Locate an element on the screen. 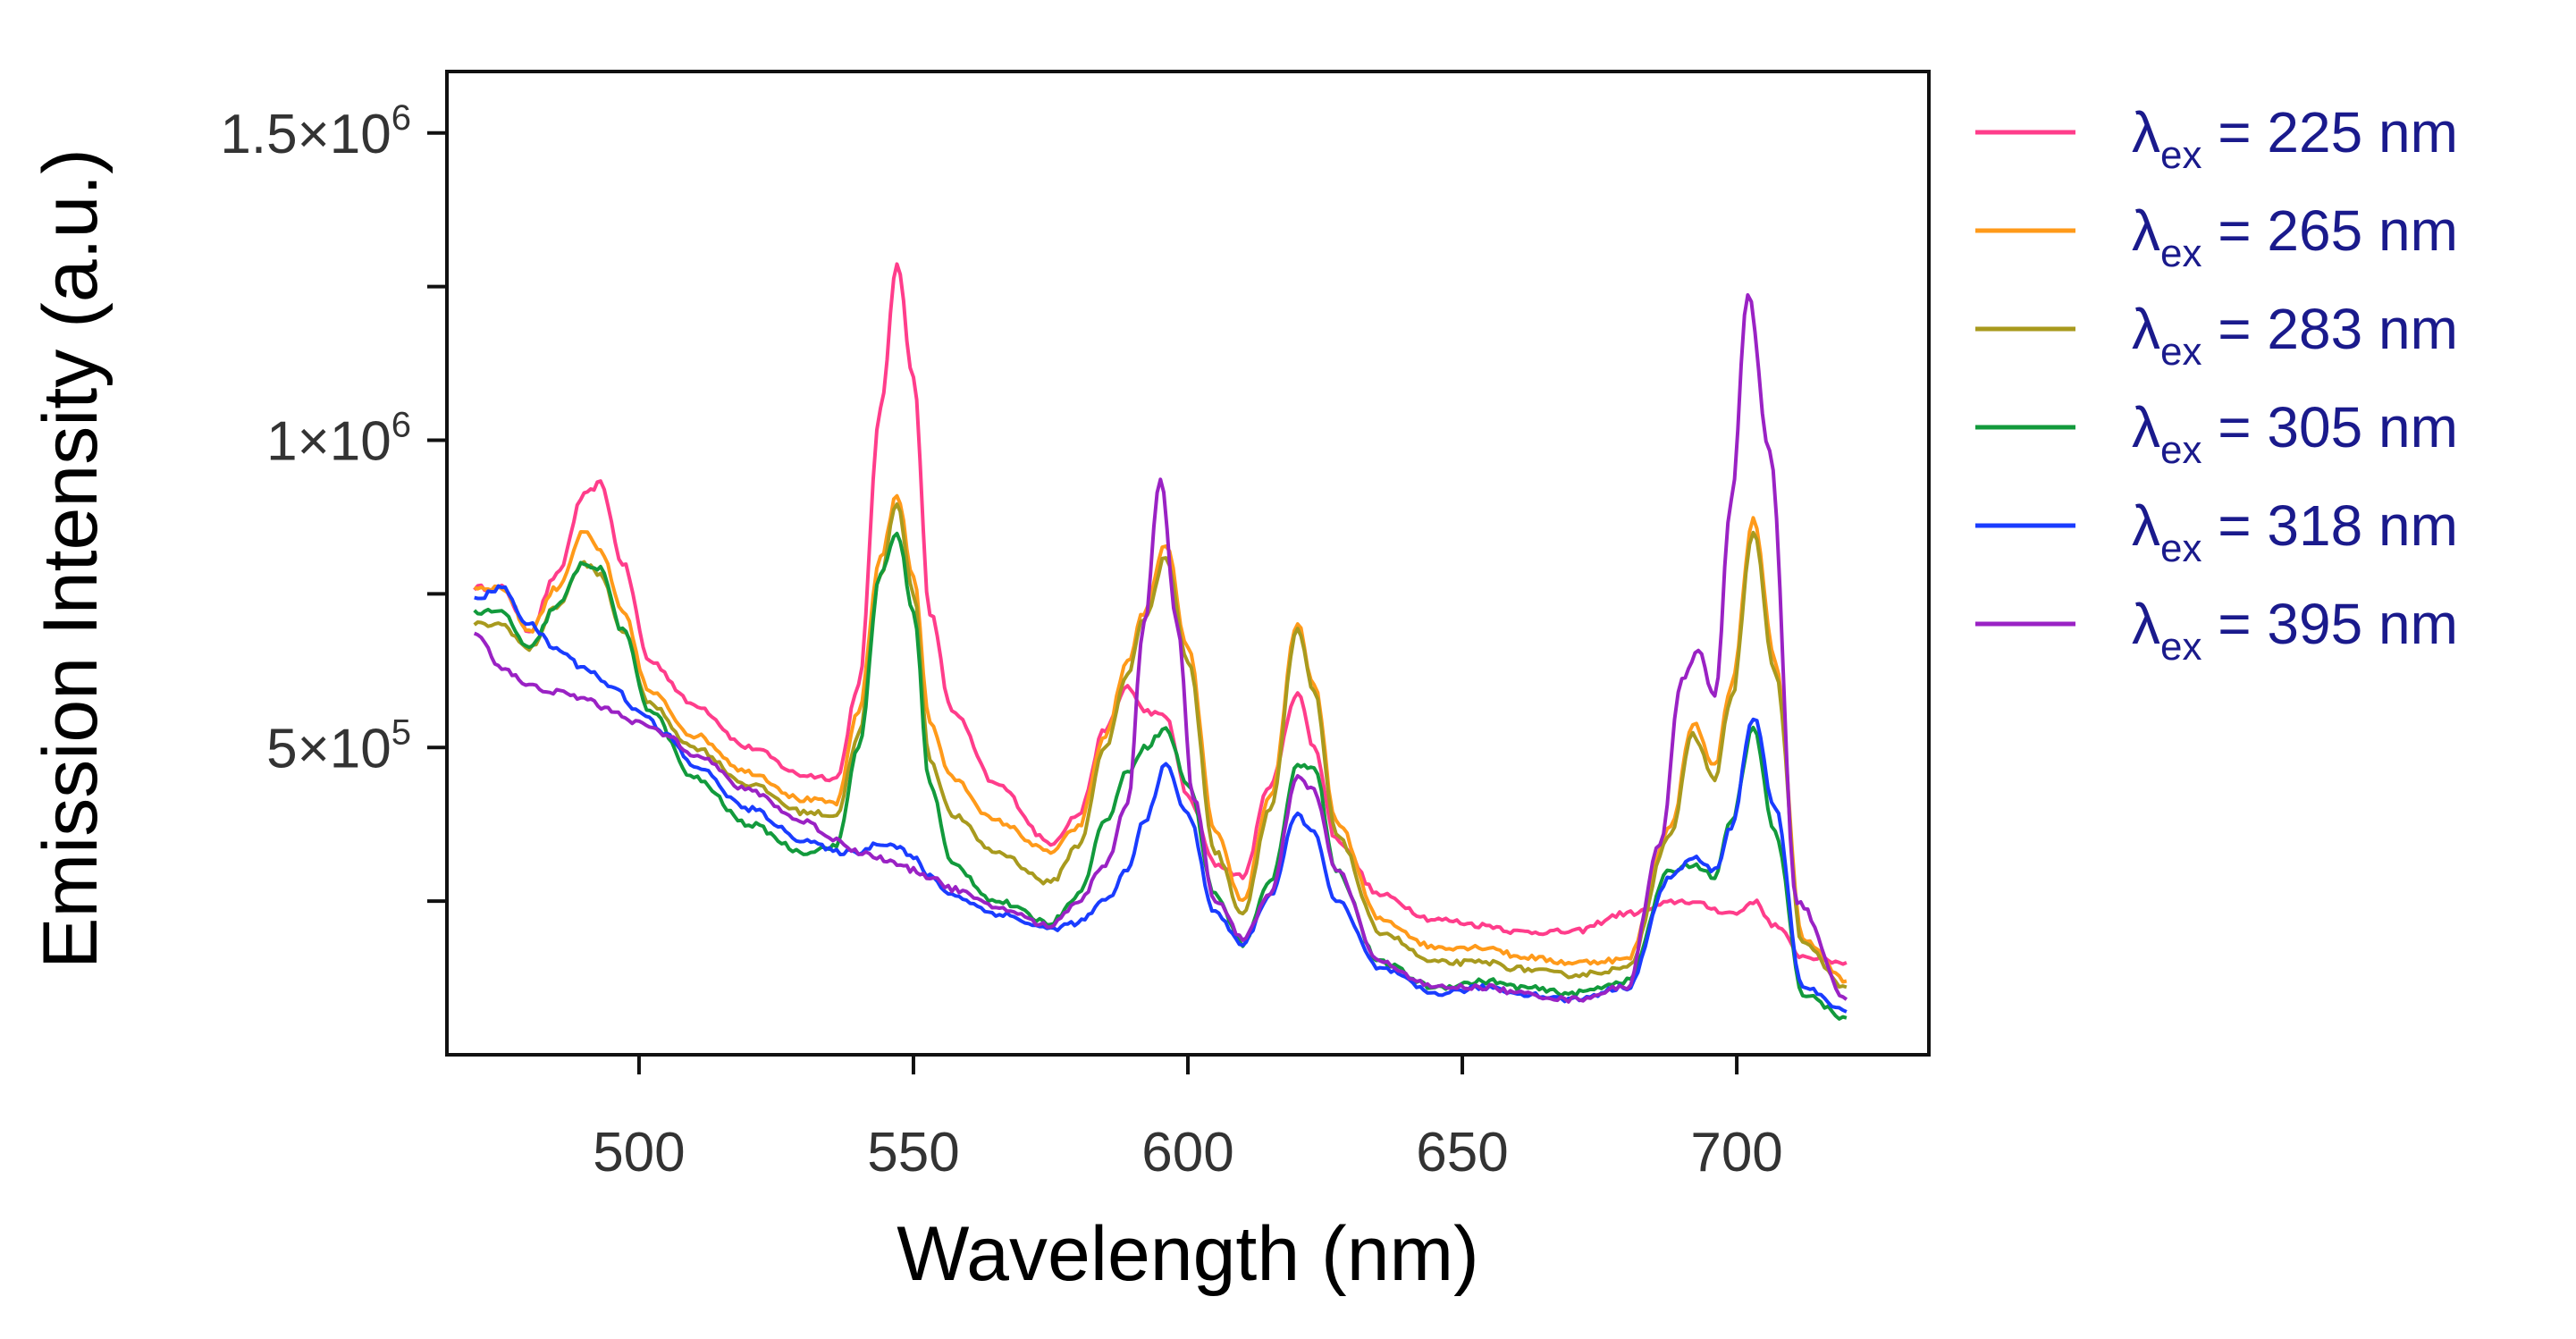  y-tick-label: 5×10⁵ is located at coordinates (339, 745).